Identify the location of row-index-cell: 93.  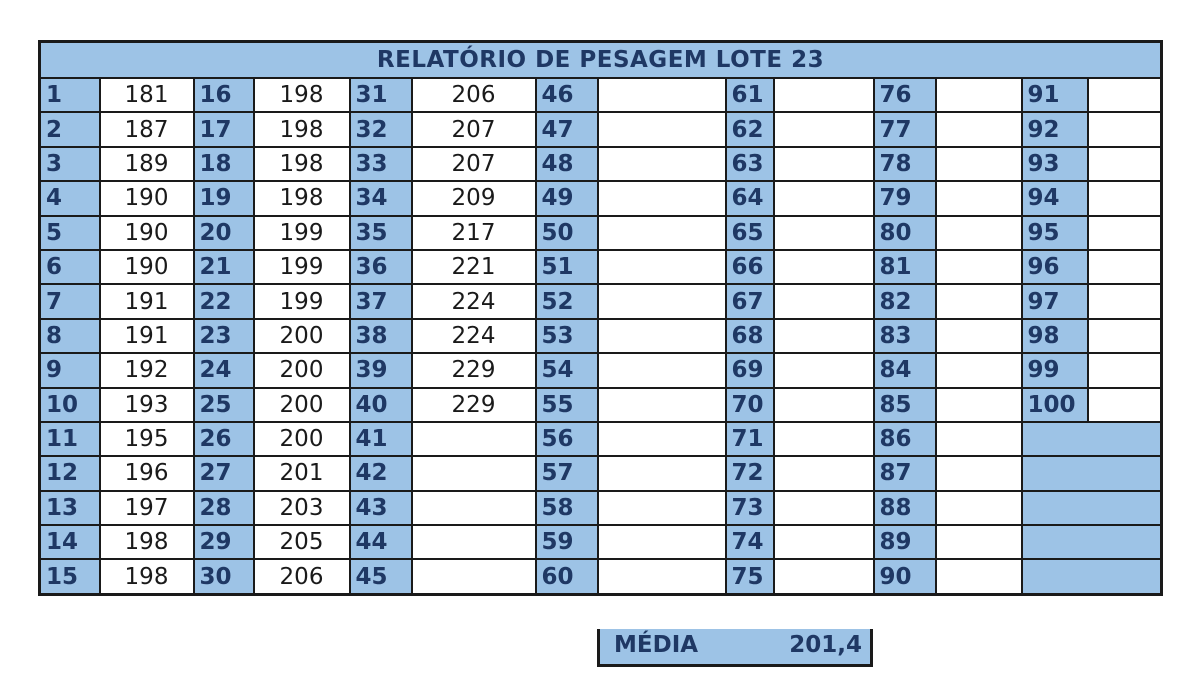
(1054, 164).